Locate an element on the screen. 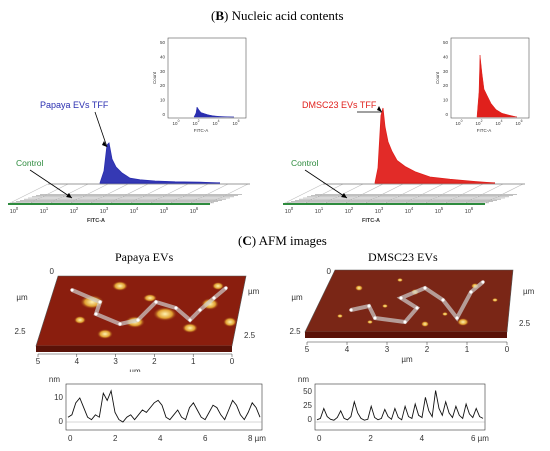 Image resolution: width=550 pixels, height=451 pixels. afm-papaya-title: Papaya EVs is located at coordinates (144, 257).